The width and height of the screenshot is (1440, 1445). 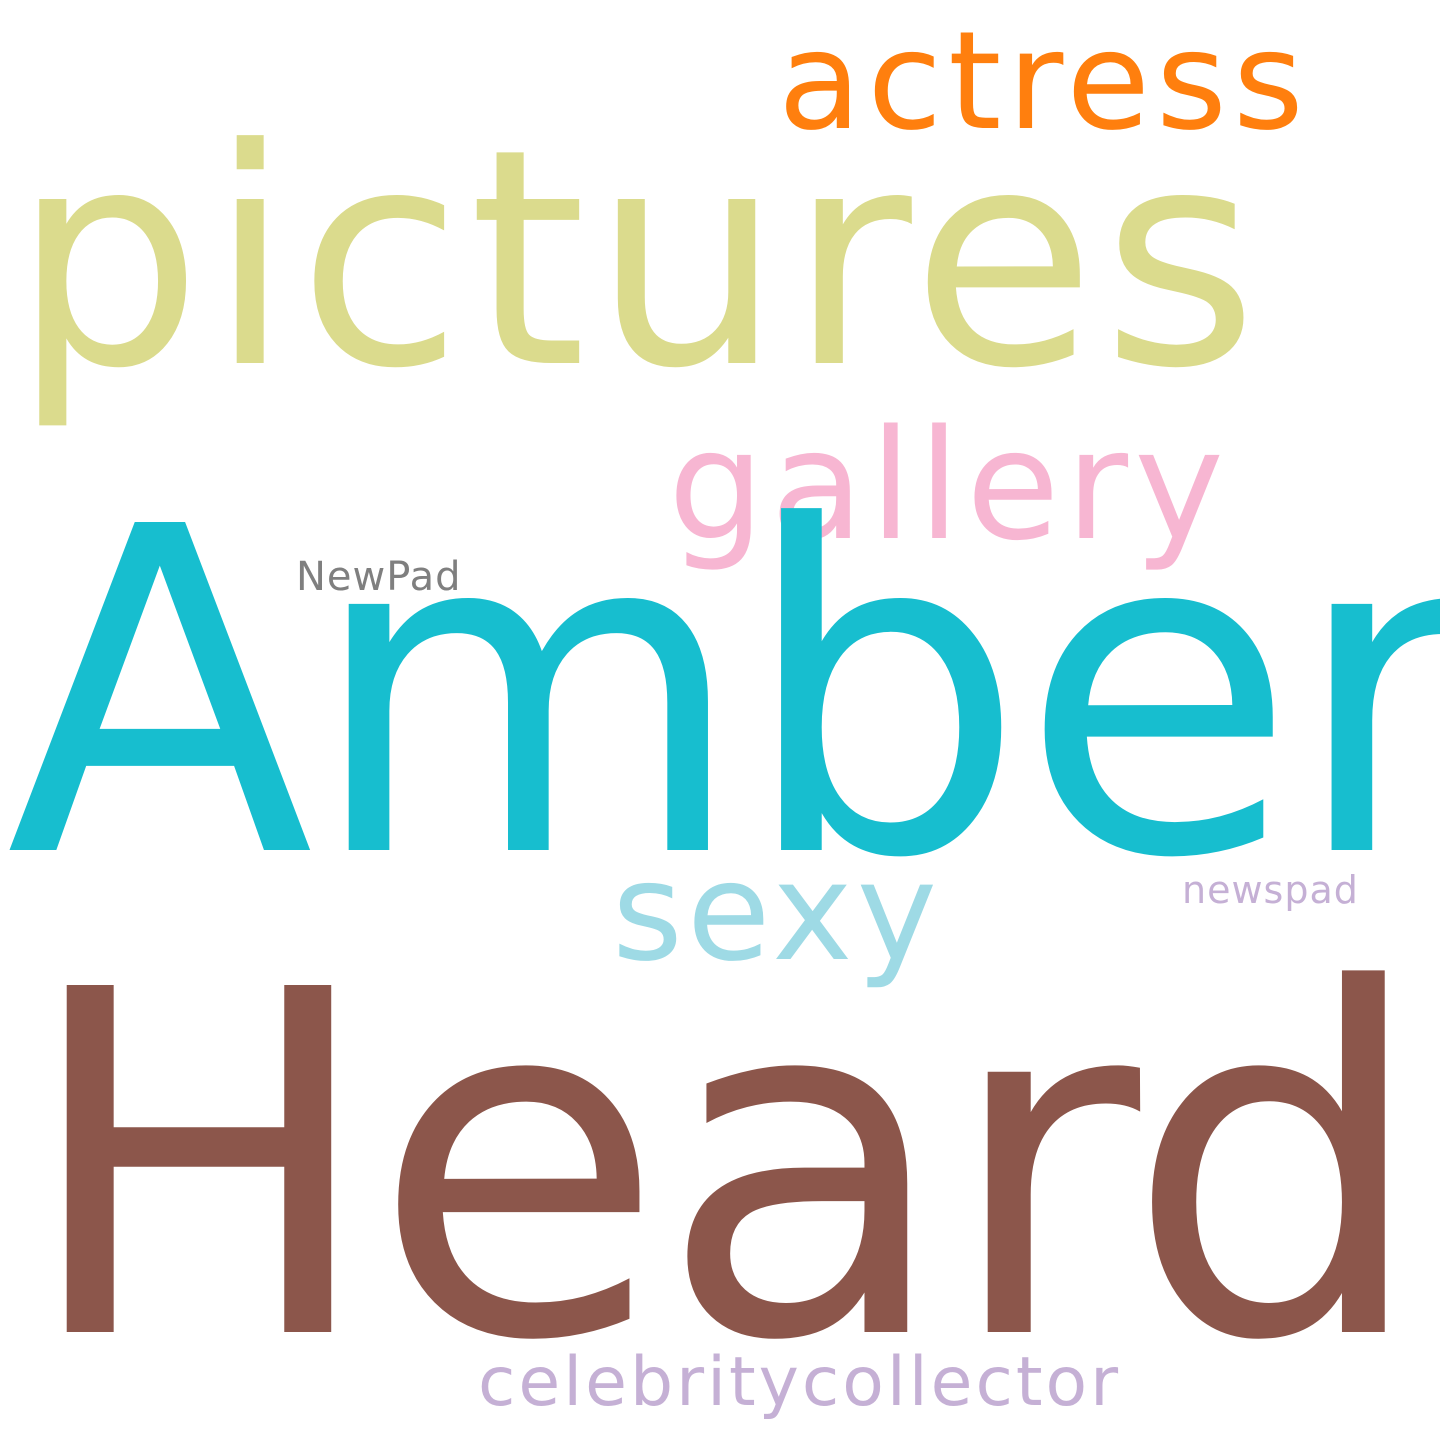 I want to click on word-gallery: gallery, so click(x=949, y=485).